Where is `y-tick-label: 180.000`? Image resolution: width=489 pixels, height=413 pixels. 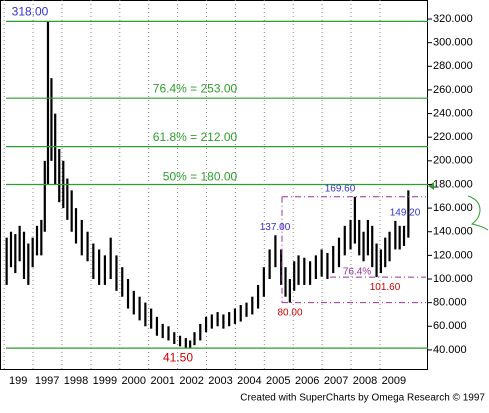 y-tick-label: 180.000 is located at coordinates (453, 184).